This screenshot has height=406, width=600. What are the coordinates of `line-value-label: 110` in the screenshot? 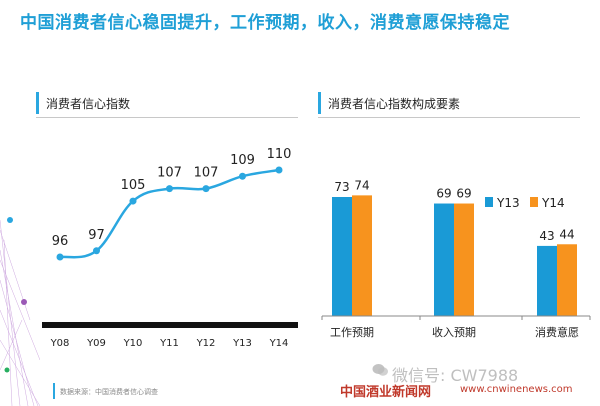 It's located at (279, 154).